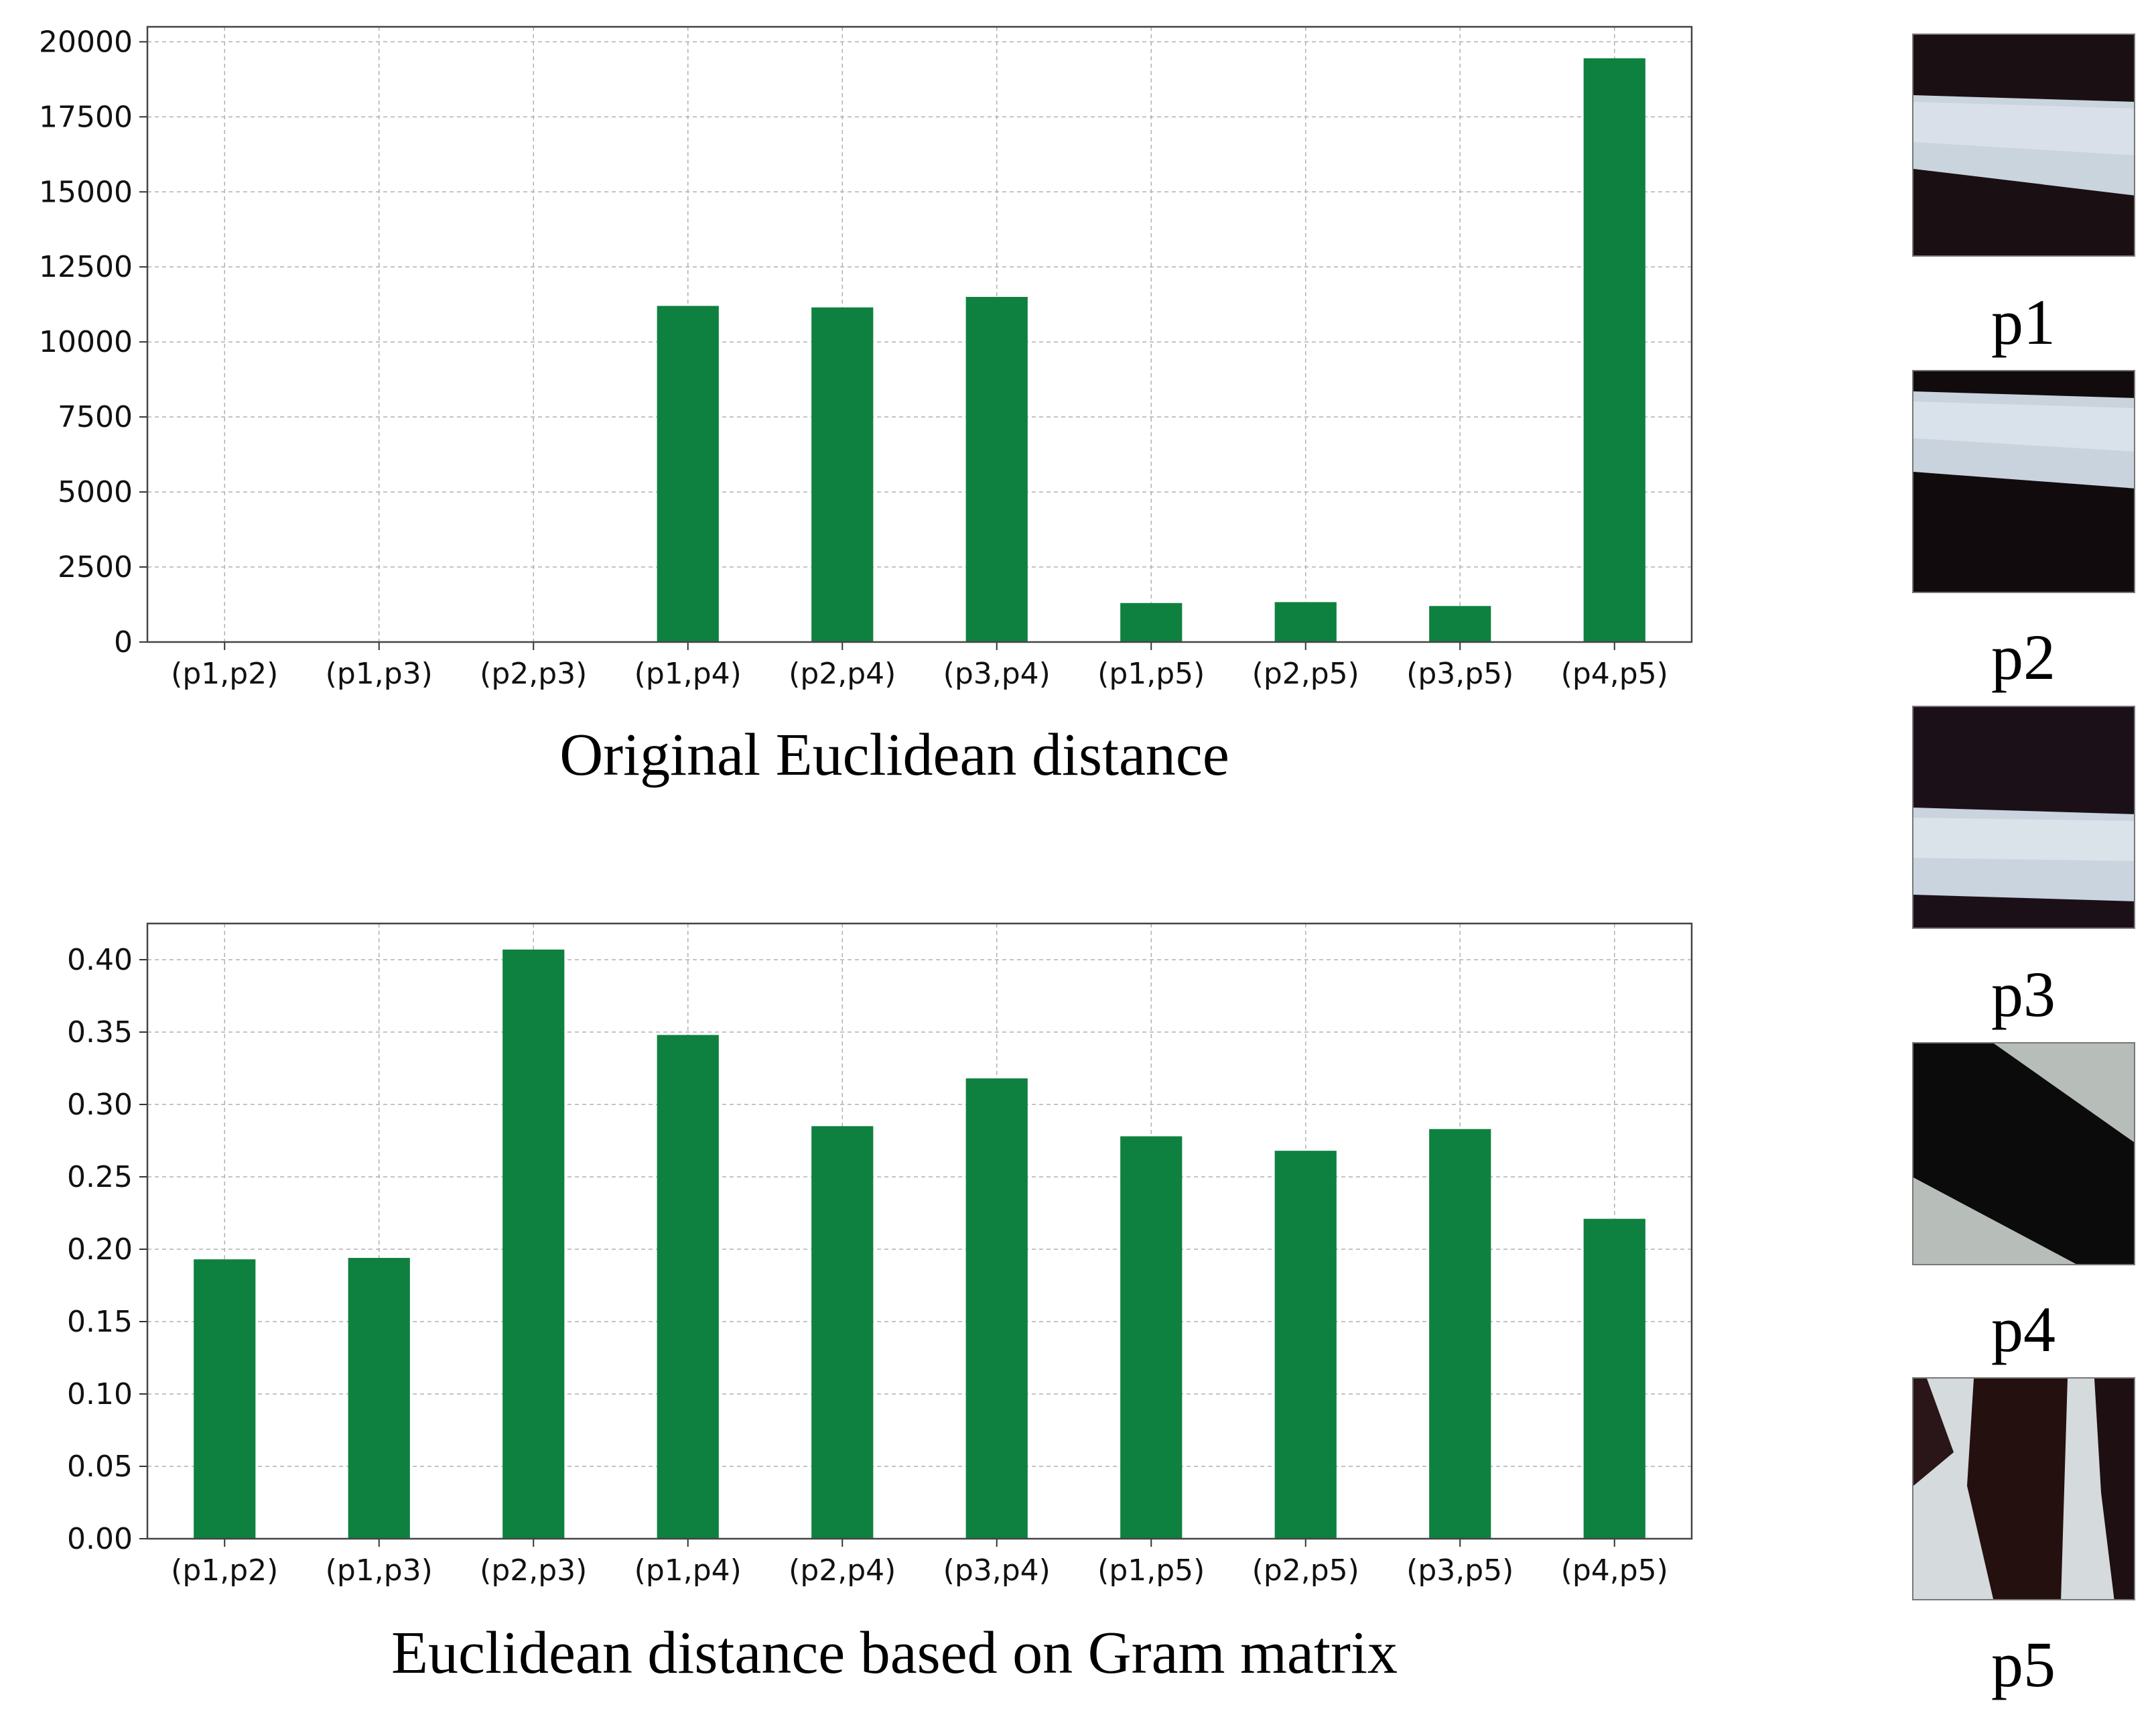 The width and height of the screenshot is (2156, 1719). Describe the element at coordinates (2023, 657) in the screenshot. I see `patch-p2-label: p2` at that location.